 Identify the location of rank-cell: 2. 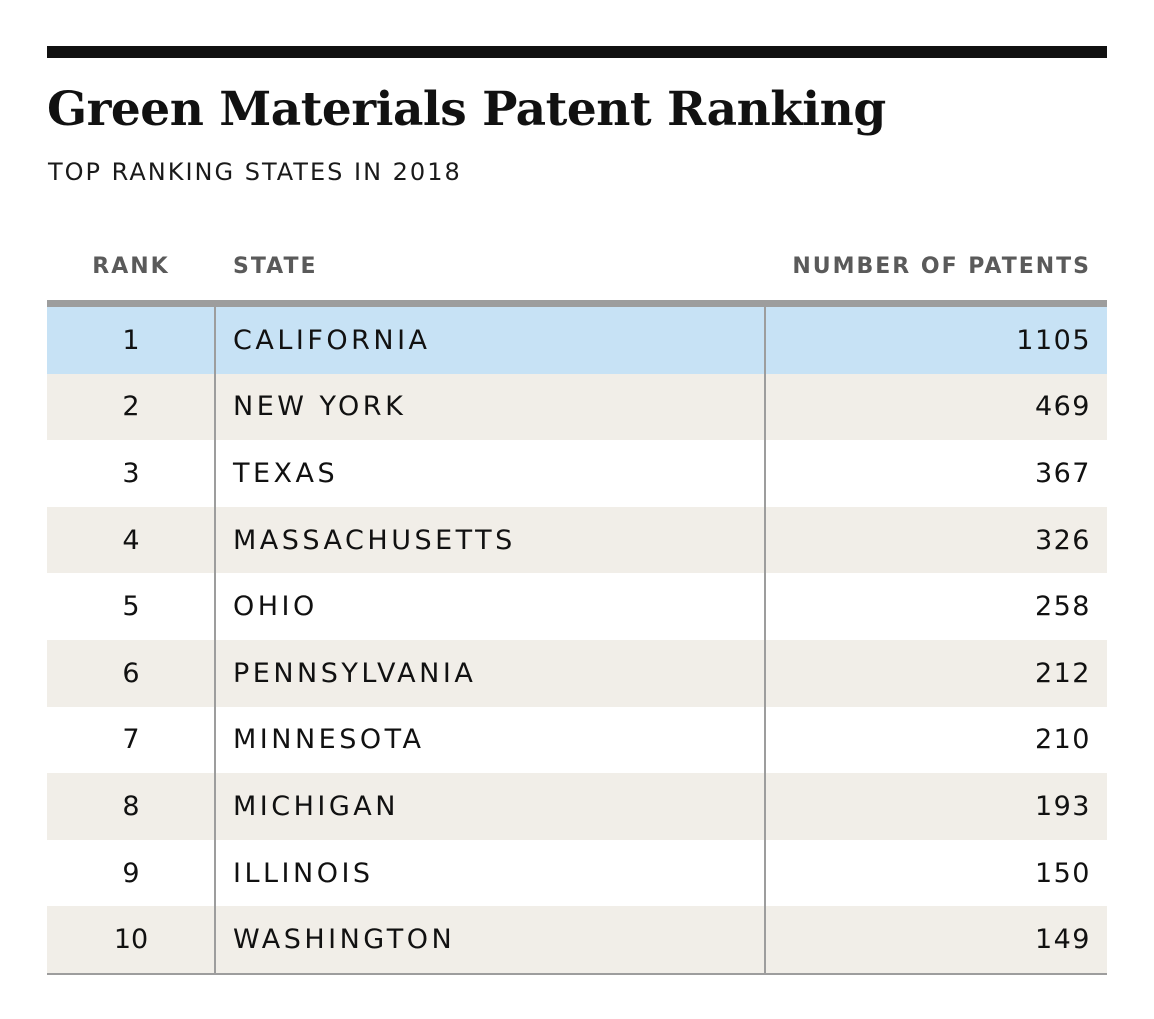
(131, 407).